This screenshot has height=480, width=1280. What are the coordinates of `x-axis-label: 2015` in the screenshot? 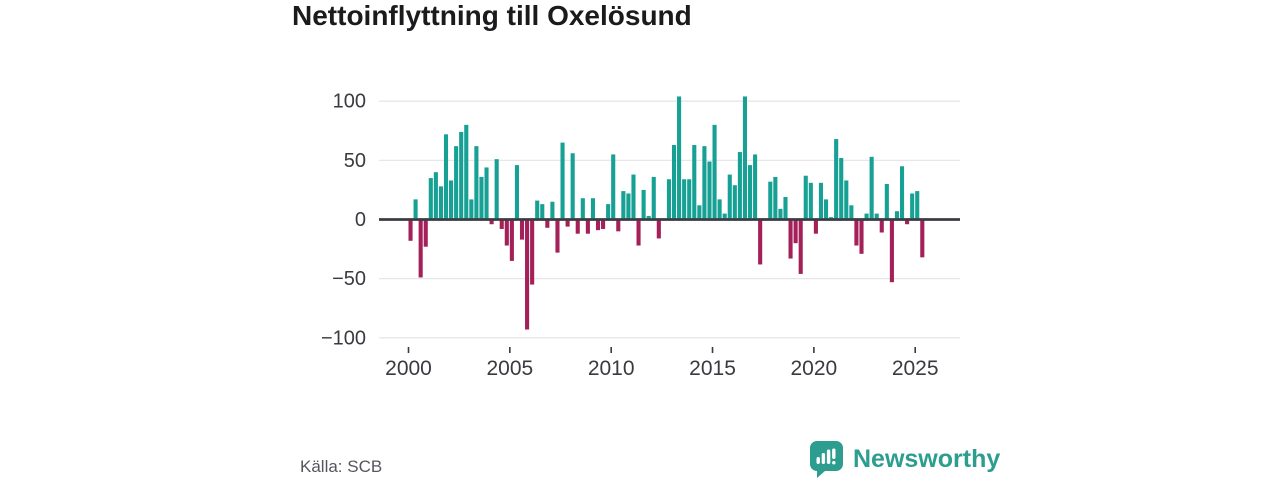 It's located at (712, 368).